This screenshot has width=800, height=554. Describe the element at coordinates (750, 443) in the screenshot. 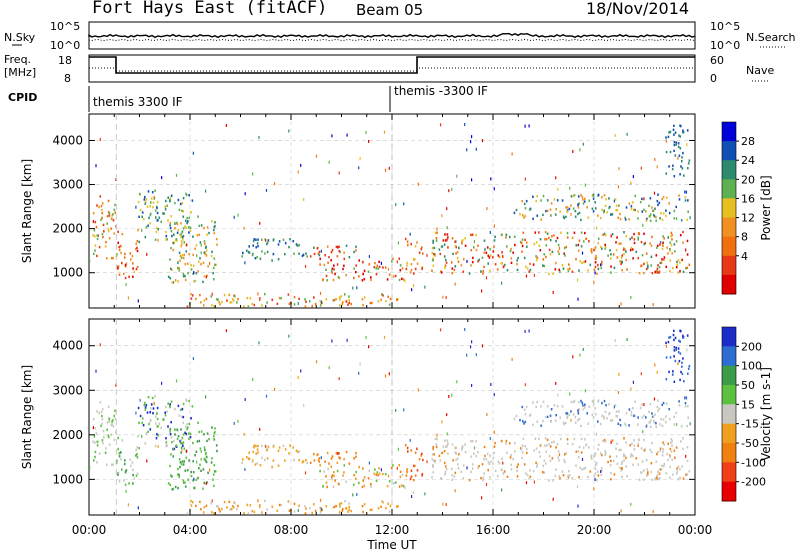

I see `colorbar-tick-label: -50` at that location.